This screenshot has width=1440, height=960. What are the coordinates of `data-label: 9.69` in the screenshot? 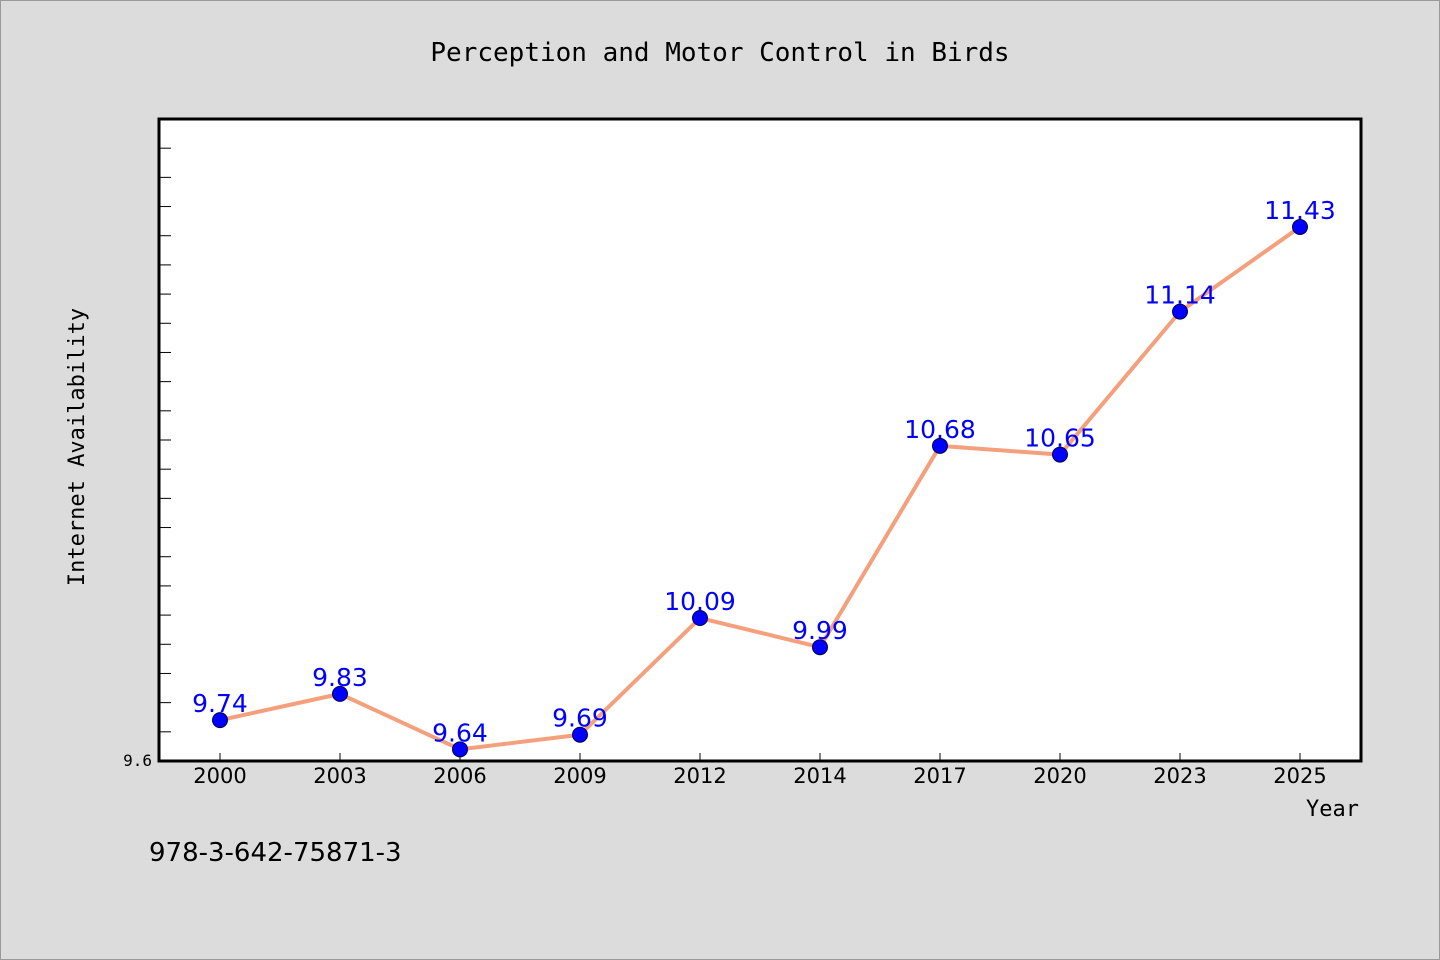 It's located at (580, 718).